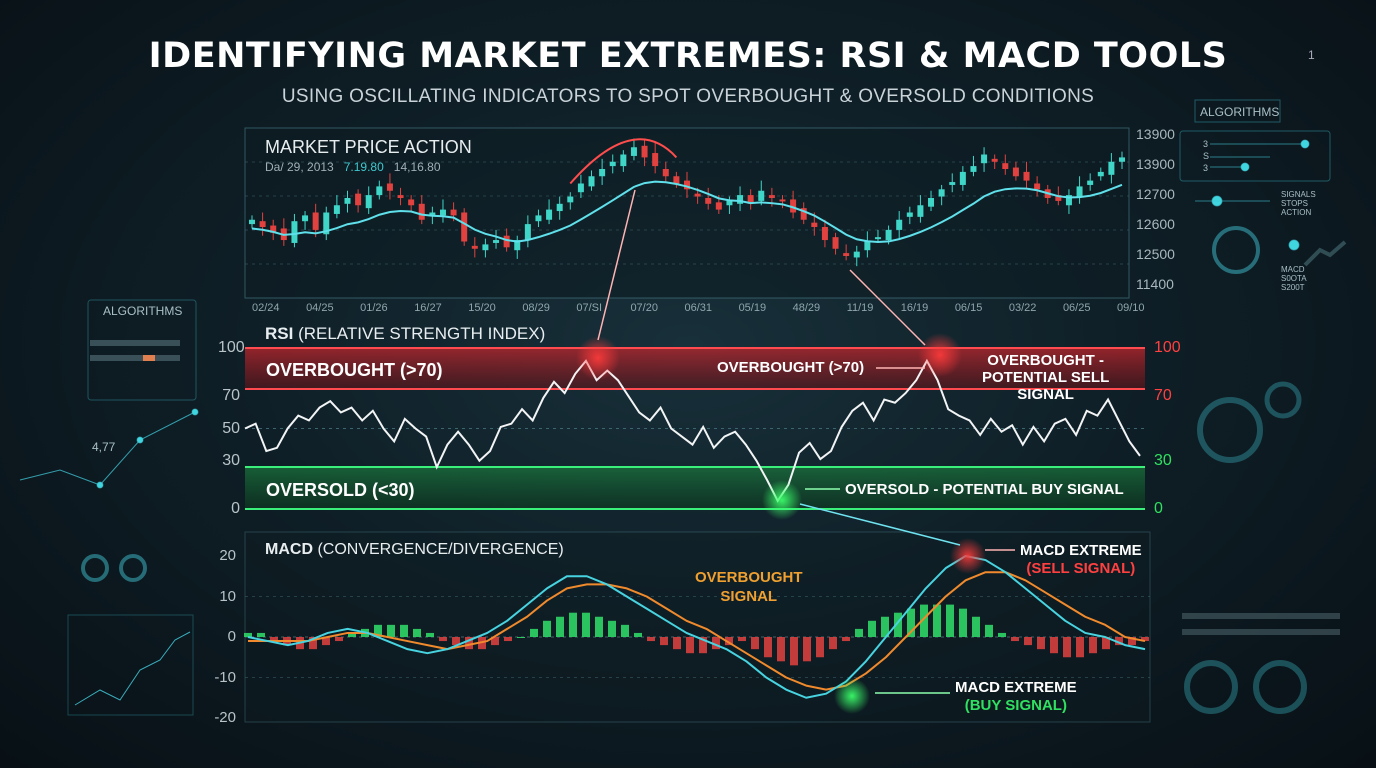 The image size is (1376, 768). Describe the element at coordinates (1158, 508) in the screenshot. I see `rsi-right-tick: 0` at that location.